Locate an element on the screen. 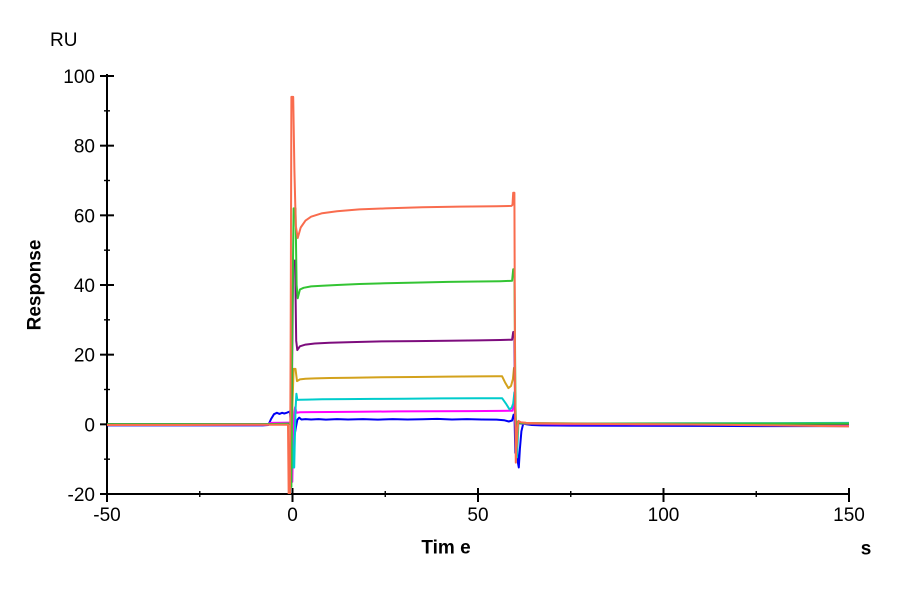 Image resolution: width=900 pixels, height=600 pixels. y-tick-label: 100 is located at coordinates (79, 77).